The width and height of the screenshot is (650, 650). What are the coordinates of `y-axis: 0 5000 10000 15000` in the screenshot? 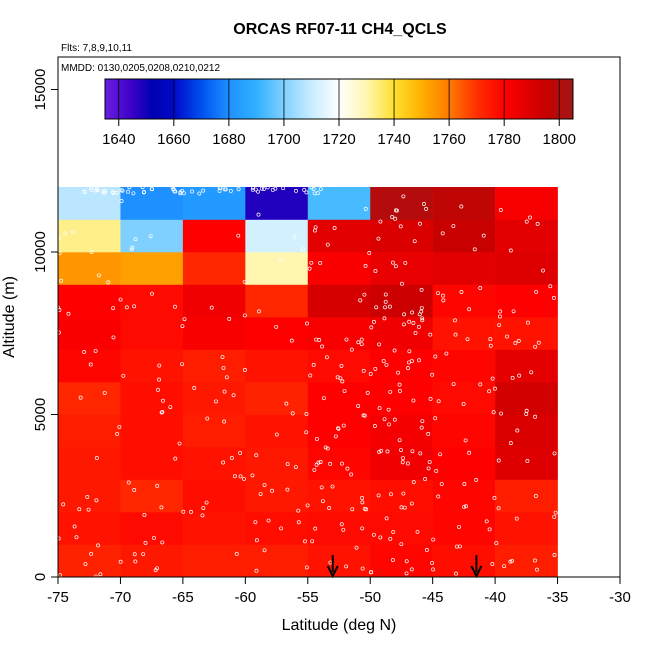 It's located at (45, 325).